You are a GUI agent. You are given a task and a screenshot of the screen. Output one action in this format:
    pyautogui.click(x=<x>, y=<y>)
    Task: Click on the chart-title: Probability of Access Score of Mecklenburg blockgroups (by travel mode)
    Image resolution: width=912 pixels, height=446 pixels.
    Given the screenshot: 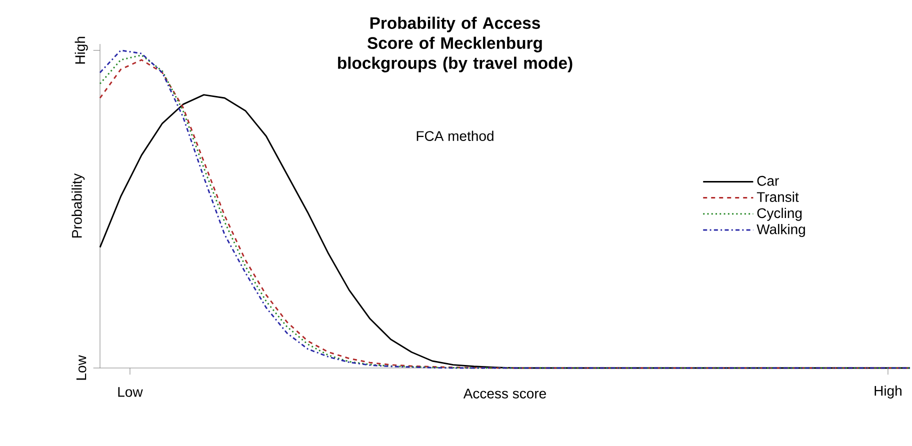 What is the action you would take?
    pyautogui.click(x=455, y=44)
    